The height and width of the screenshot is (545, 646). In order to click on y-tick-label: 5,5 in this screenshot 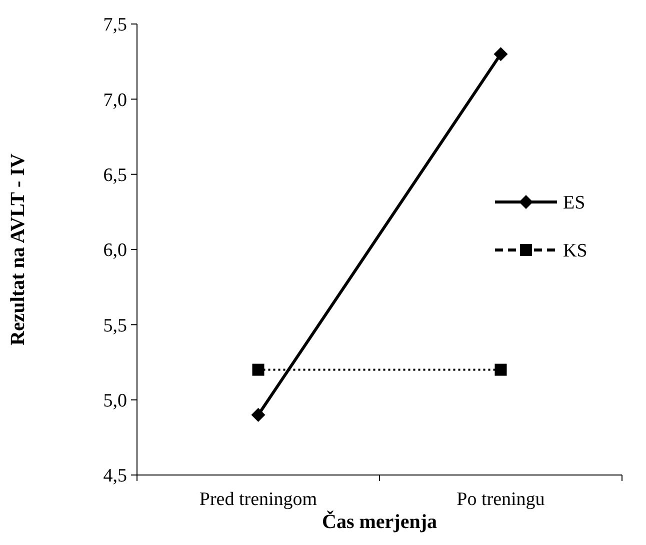, I will do `click(115, 325)`.